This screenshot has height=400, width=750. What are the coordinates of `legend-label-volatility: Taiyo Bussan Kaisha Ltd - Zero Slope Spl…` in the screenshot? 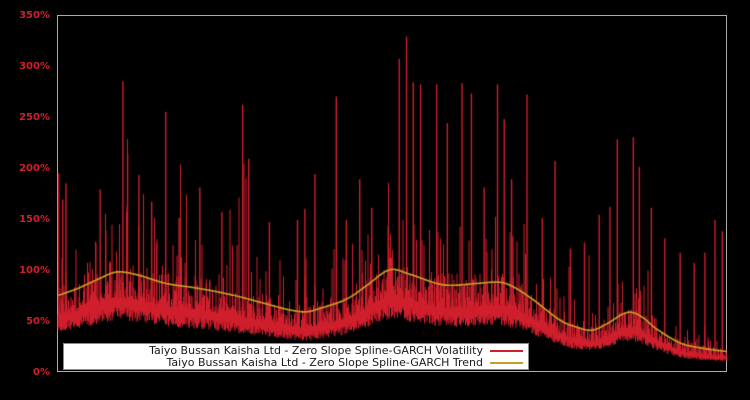 It's located at (316, 350).